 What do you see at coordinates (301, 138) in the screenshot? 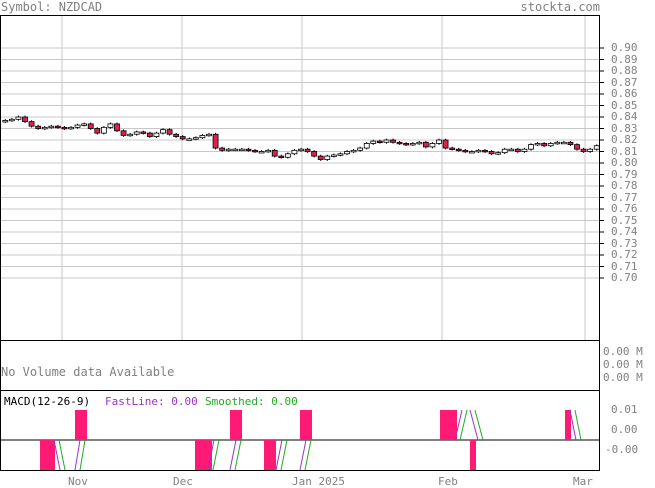
I see `price-candles` at bounding box center [301, 138].